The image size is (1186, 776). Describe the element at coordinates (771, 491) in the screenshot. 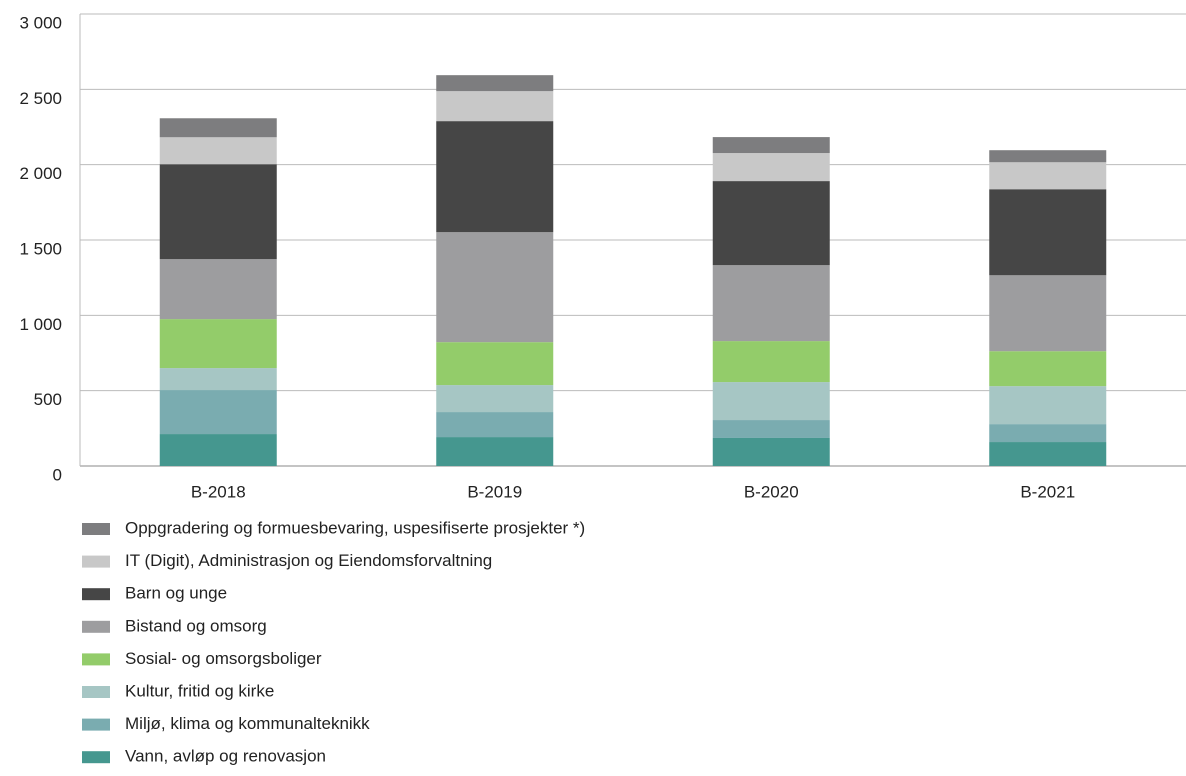

I see `x-tick-label: B-2020` at that location.